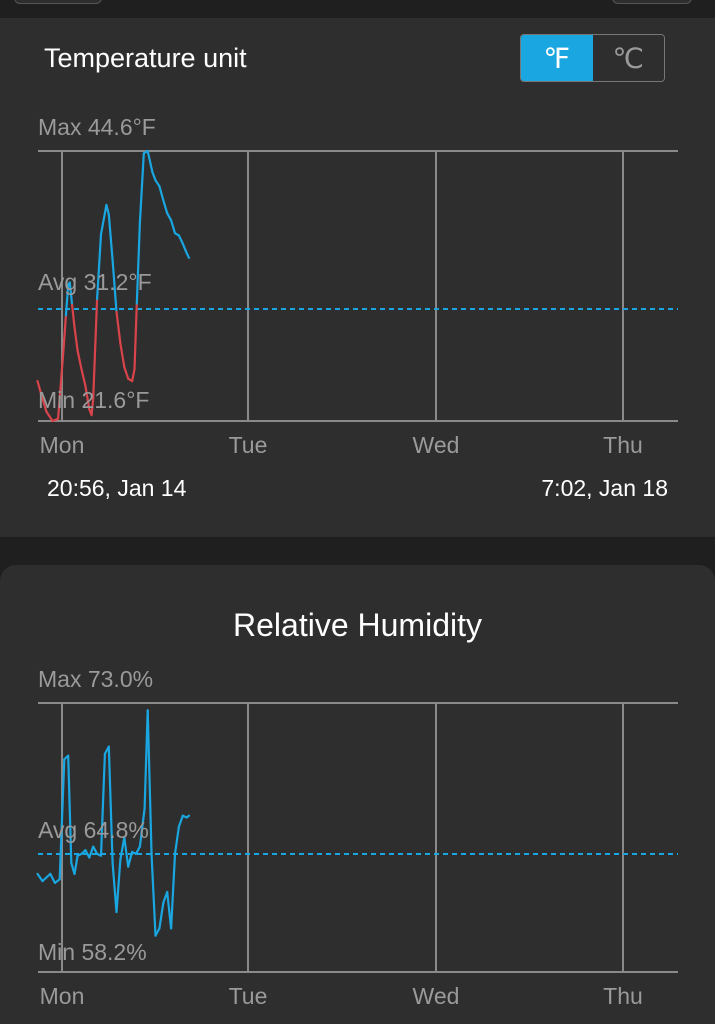 The width and height of the screenshot is (715, 1024). I want to click on hum-avg-label: Avg 64.8%, so click(93, 830).